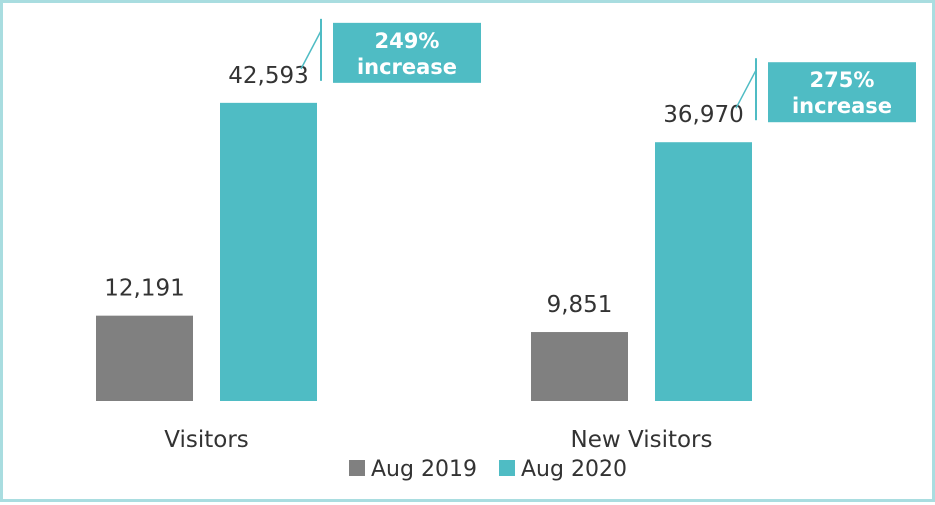 The width and height of the screenshot is (935, 505). I want to click on value-label: 9,851, so click(580, 305).